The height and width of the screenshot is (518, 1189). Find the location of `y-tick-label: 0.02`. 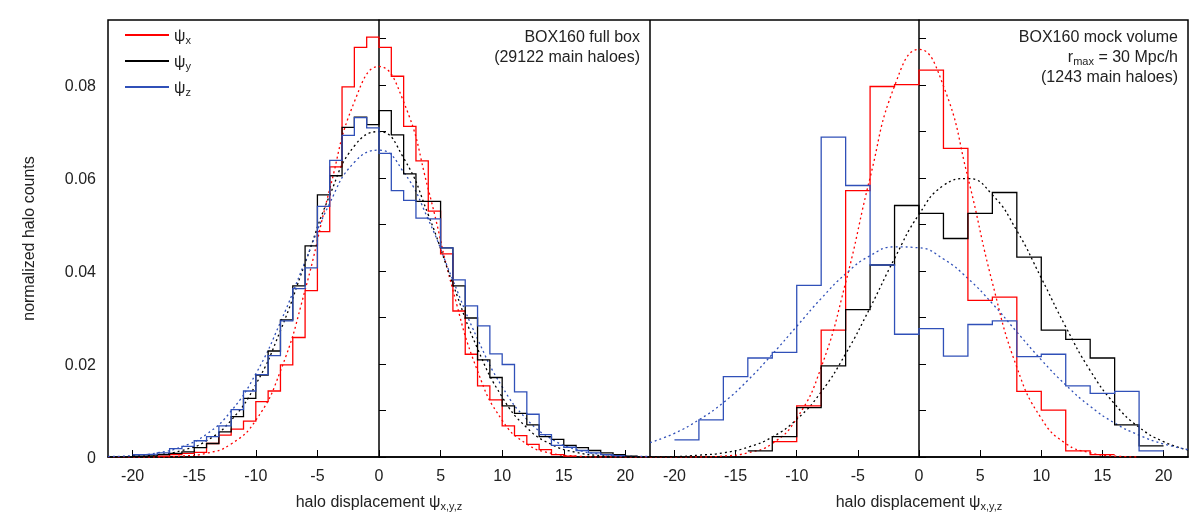

y-tick-label: 0.02 is located at coordinates (80, 364).